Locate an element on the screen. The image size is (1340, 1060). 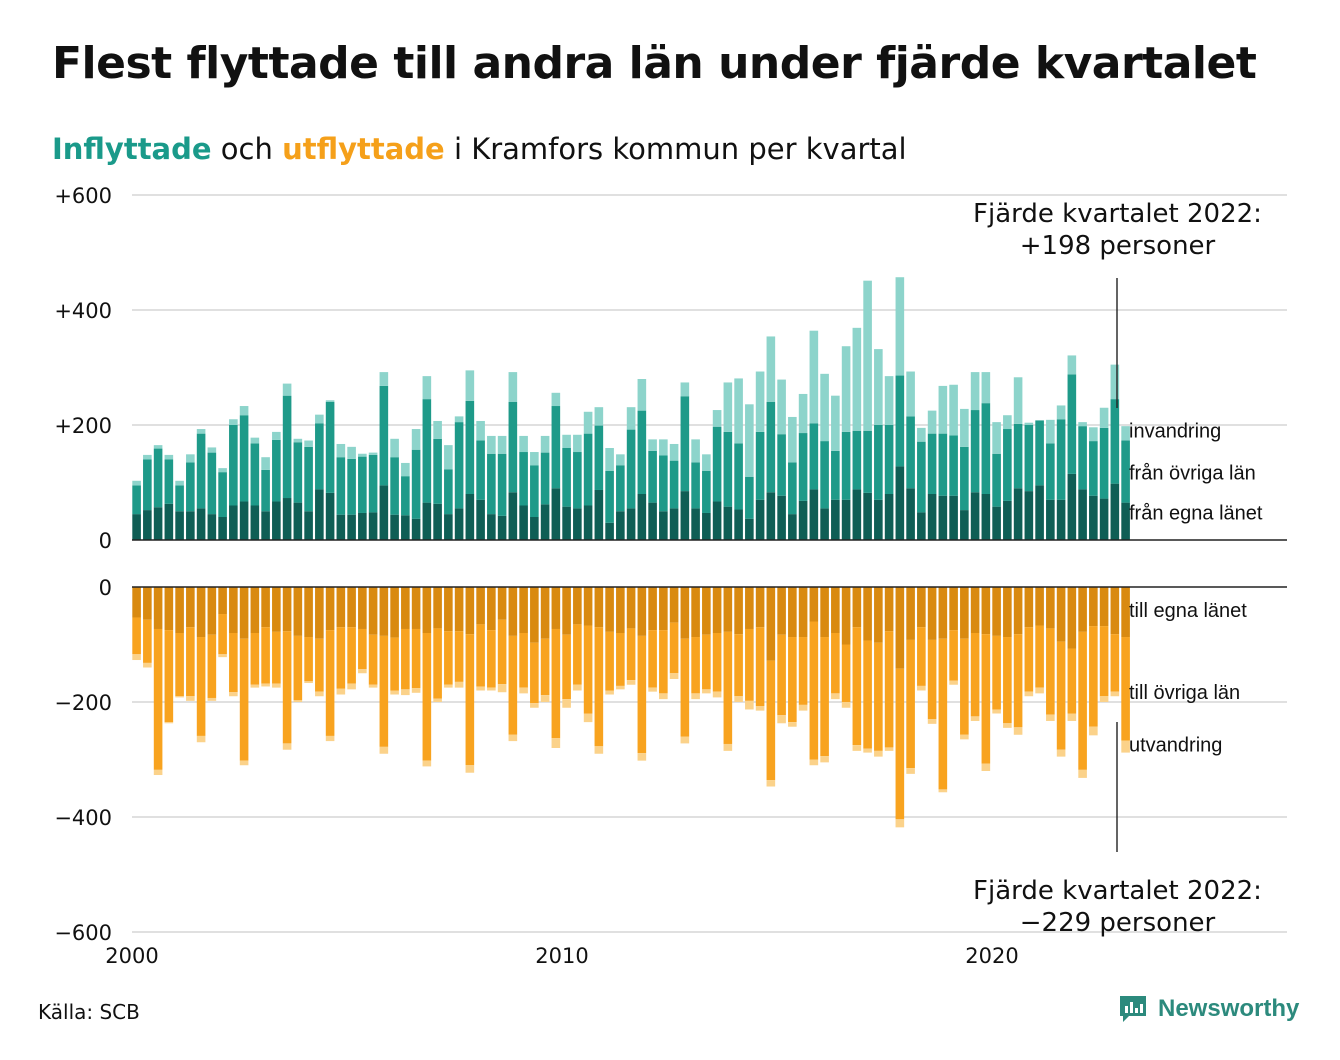
legend-label-bottom: utvandring is located at coordinates (1175, 746).